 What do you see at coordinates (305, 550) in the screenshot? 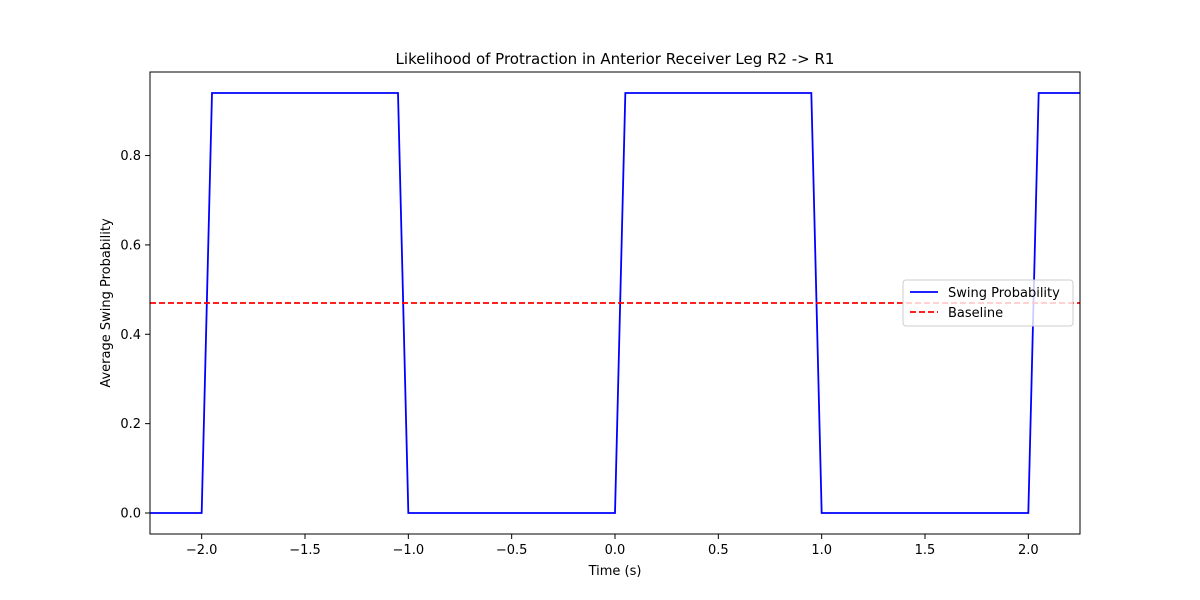
I see `x-tick-label: −1.5` at bounding box center [305, 550].